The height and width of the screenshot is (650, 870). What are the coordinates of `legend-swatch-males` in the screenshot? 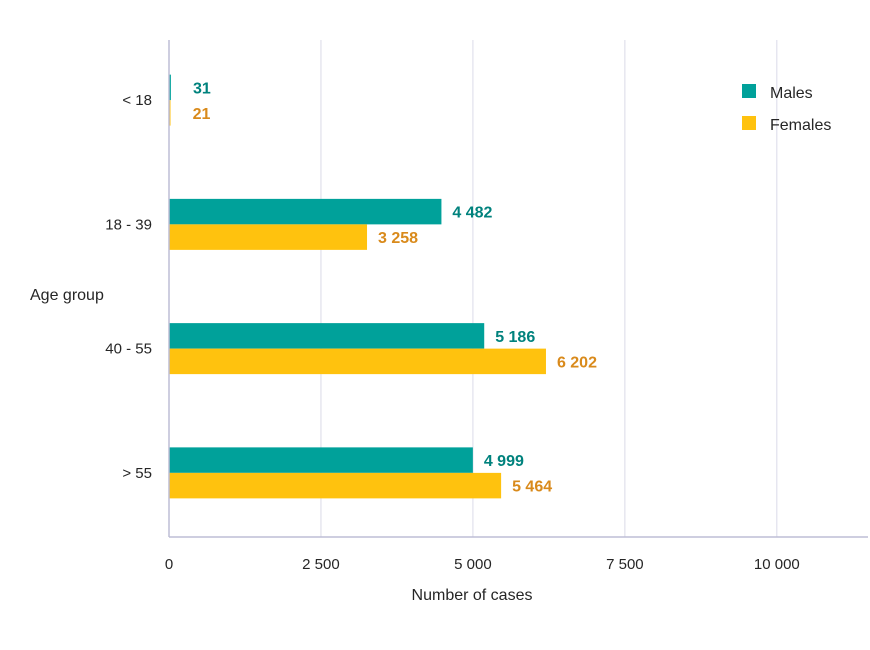 It's located at (749, 91).